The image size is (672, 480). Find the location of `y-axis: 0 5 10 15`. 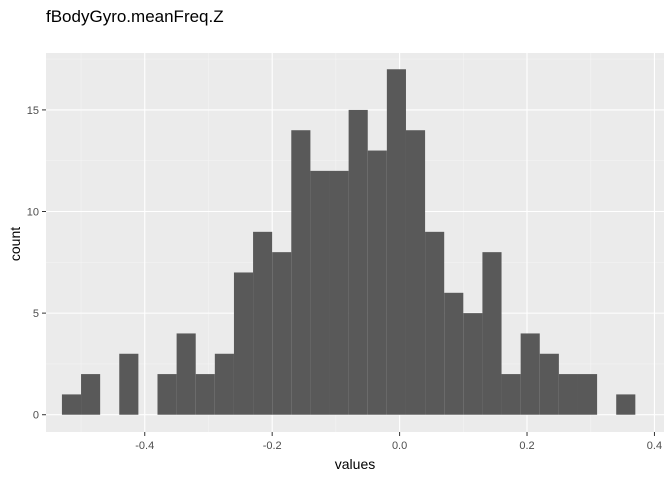

y-axis: 0 5 10 15 is located at coordinates (36, 263).